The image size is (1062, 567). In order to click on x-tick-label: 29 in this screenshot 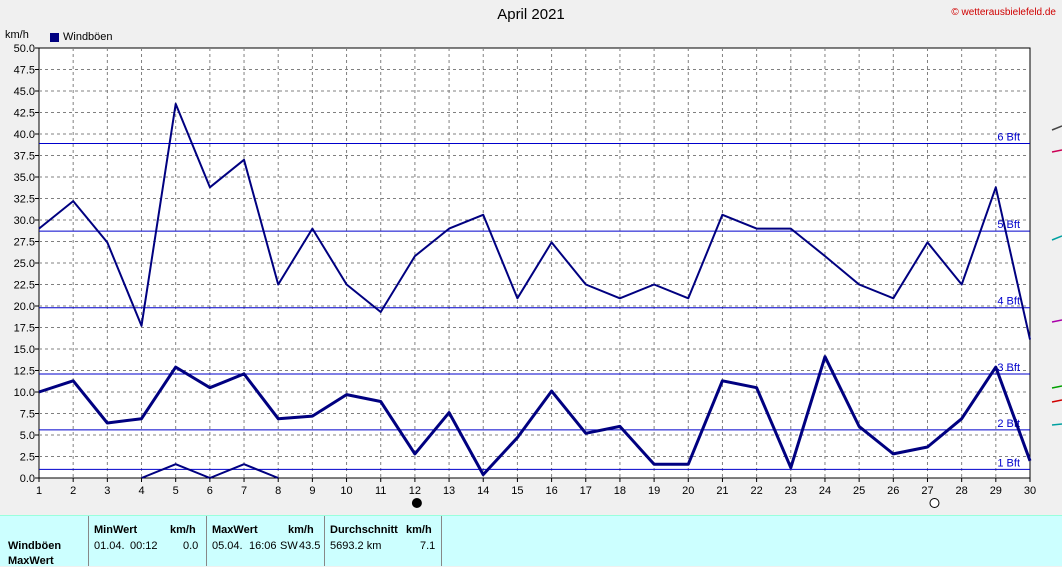, I will do `click(996, 491)`.